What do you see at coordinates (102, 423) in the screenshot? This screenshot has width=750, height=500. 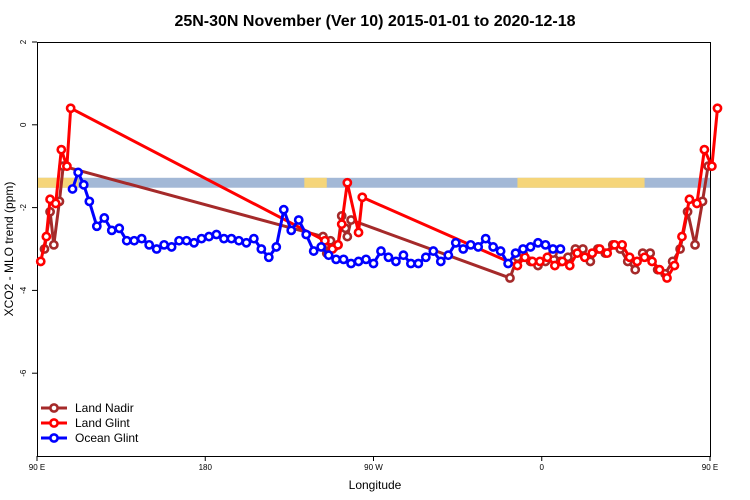 I see `legend-label: Land Glint` at bounding box center [102, 423].